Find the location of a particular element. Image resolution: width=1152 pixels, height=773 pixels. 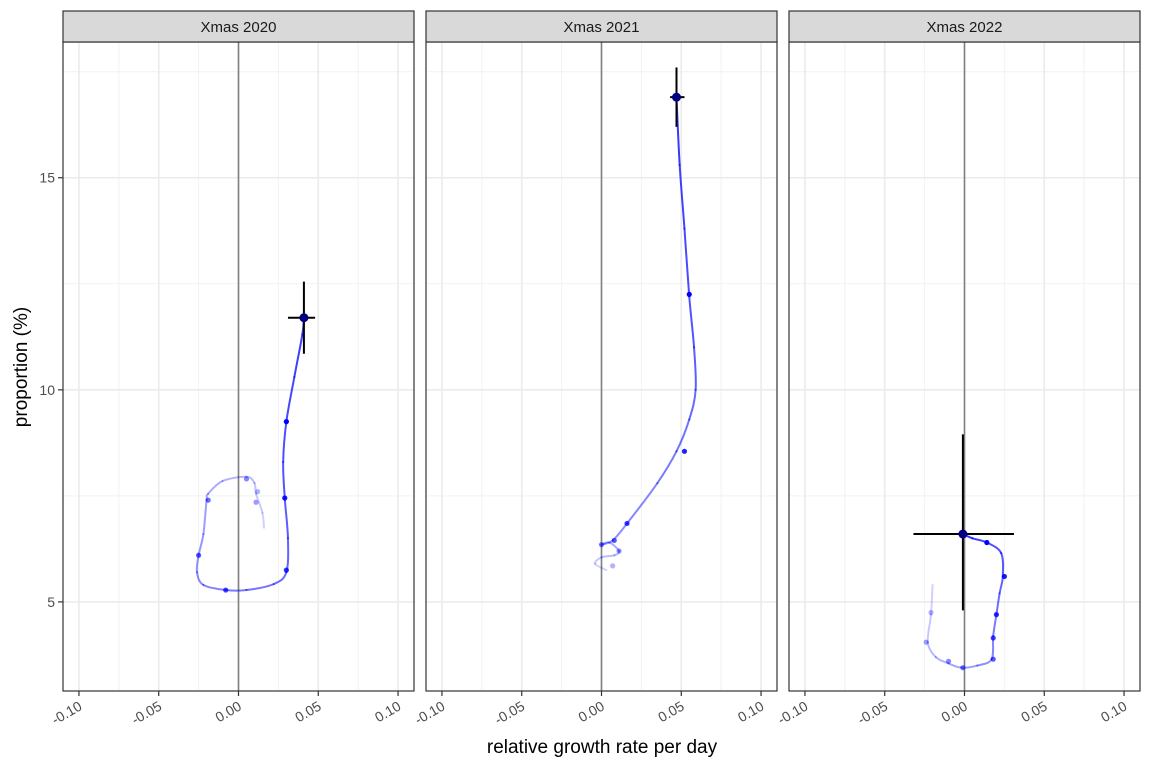

facet-strip-label: Xmas 2021 is located at coordinates (602, 27).